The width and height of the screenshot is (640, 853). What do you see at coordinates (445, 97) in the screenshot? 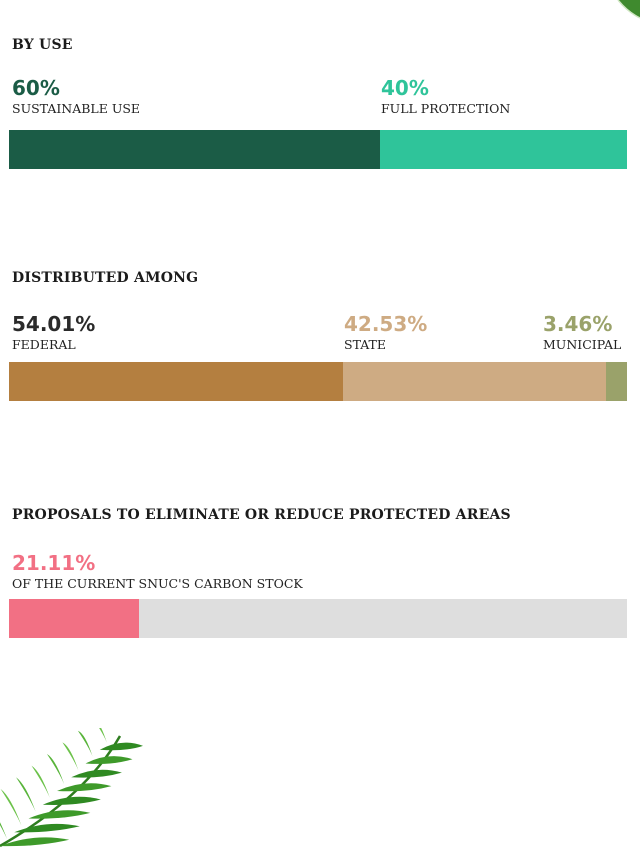
I see `full-protection-label: 40% FULL PROTECTION` at bounding box center [445, 97].